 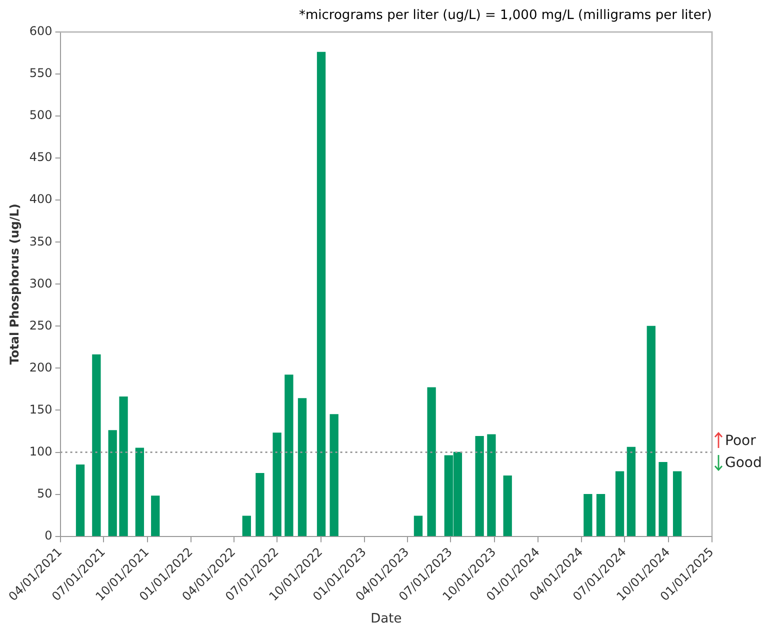 I want to click on text: Poor, so click(x=740, y=441).